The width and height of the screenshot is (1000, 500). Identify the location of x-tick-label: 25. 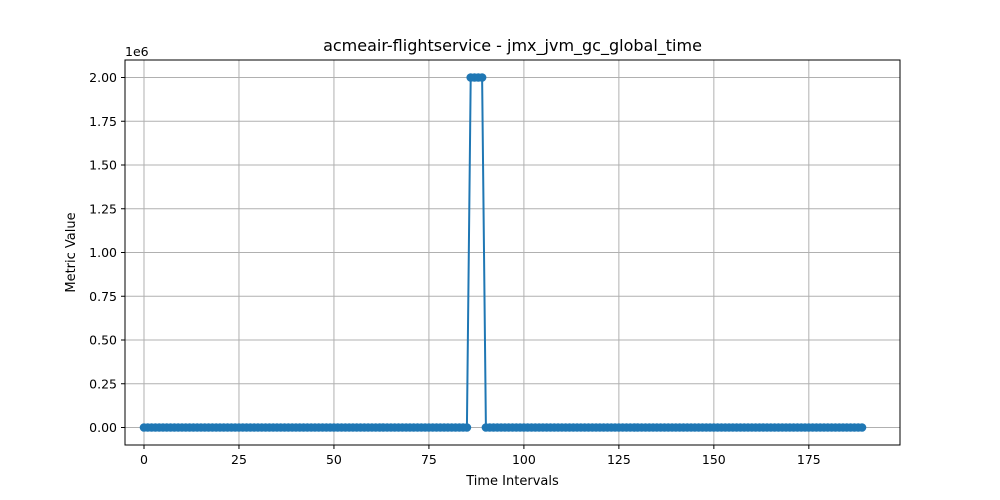
(239, 459).